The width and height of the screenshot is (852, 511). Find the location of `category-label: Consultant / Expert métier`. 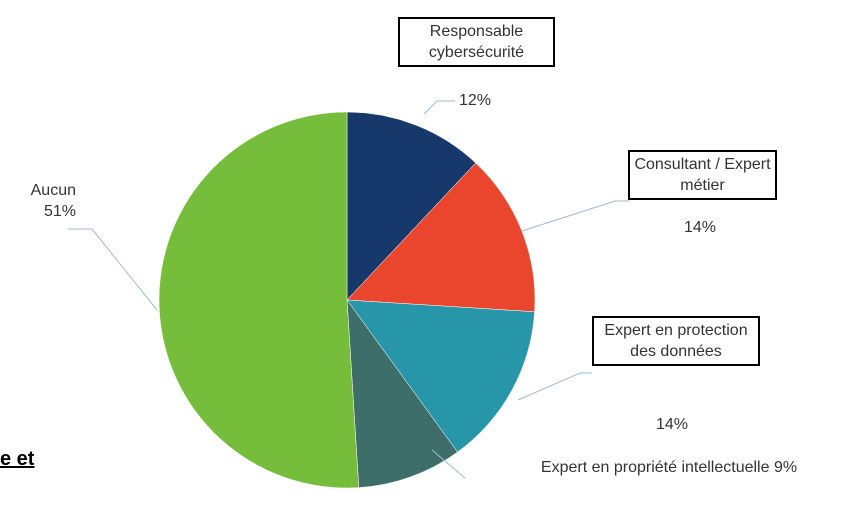

category-label: Consultant / Expert métier is located at coordinates (702, 175).